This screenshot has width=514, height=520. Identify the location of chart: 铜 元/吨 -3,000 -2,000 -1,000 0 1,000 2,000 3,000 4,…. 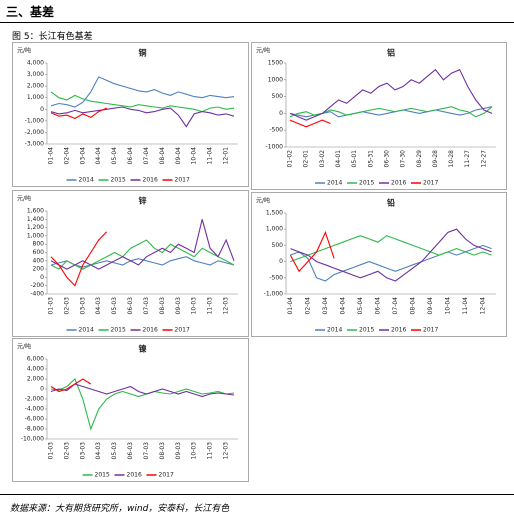
(127, 115).